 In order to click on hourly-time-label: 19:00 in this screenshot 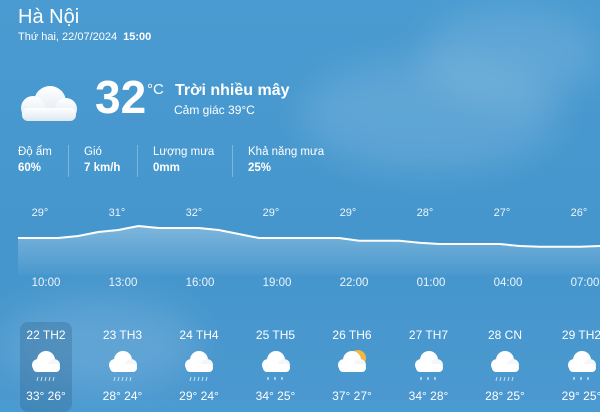, I will do `click(277, 283)`.